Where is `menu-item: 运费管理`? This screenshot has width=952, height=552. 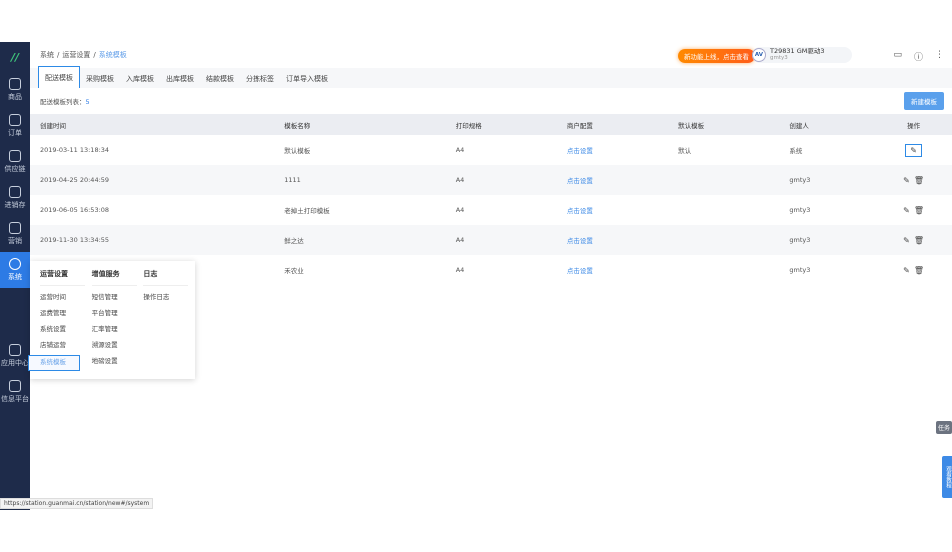
menu-item: 运费管理 is located at coordinates (53, 313).